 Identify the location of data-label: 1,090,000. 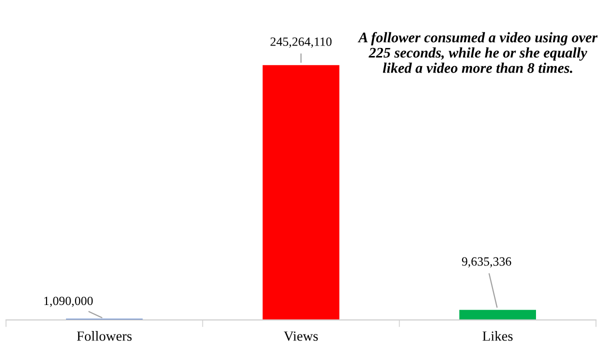
(68, 301).